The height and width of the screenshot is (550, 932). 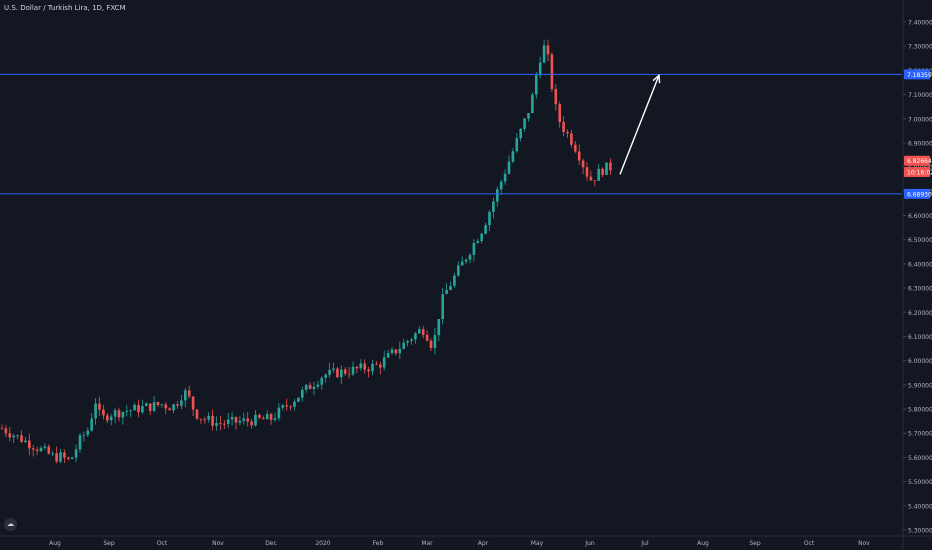 What do you see at coordinates (162, 543) in the screenshot?
I see `x-tick-label: Oct` at bounding box center [162, 543].